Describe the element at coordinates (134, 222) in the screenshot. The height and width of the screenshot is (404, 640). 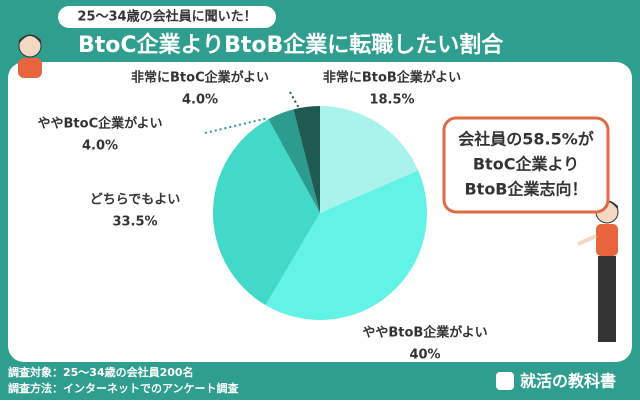
I see `value-label: 33.5%` at that location.